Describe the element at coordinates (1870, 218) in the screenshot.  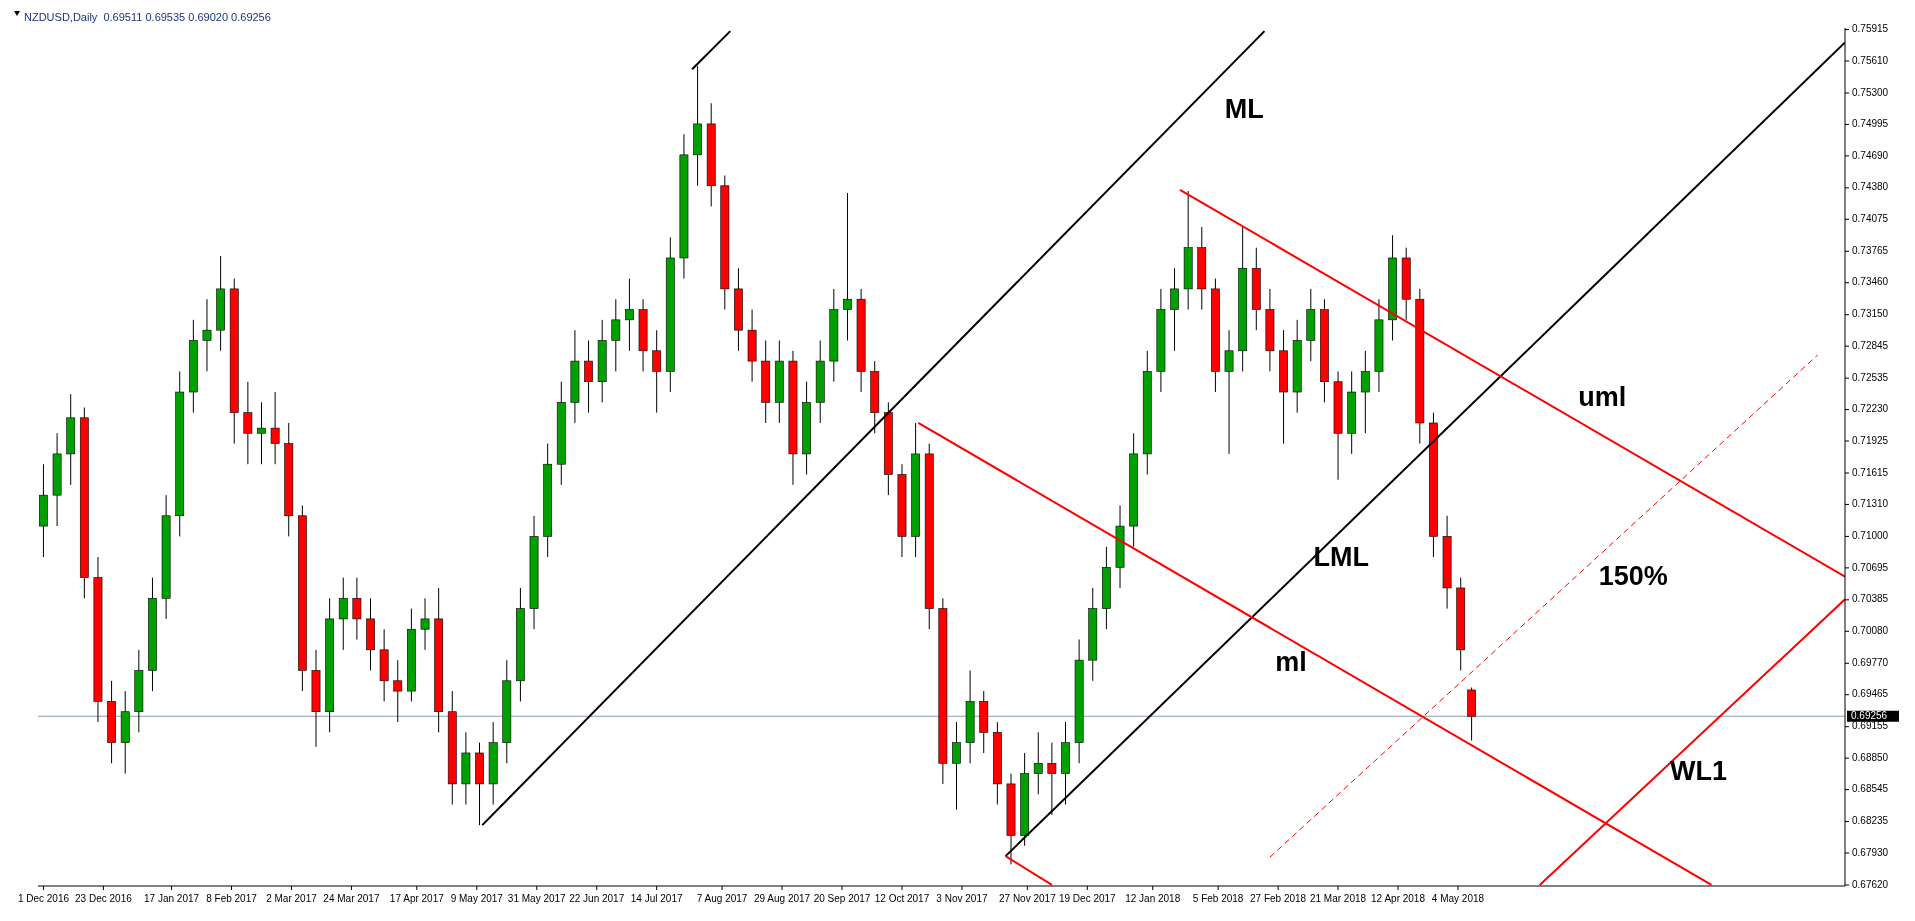
I see `y-tick-label: 0.74075` at that location.